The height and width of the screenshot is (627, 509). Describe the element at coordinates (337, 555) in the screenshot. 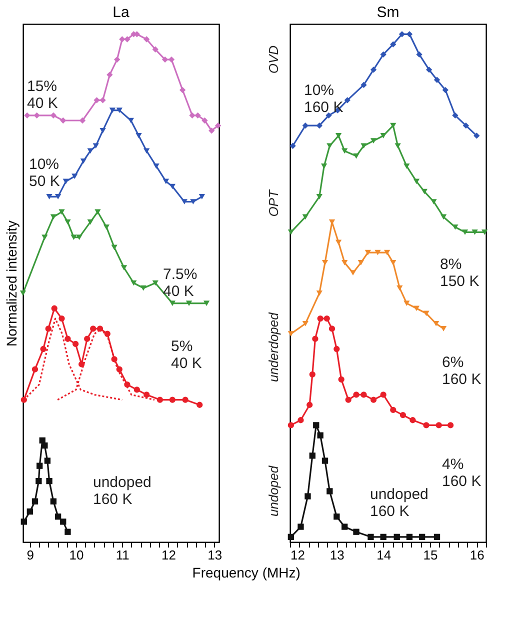

I see `x-tick-label: 13` at that location.